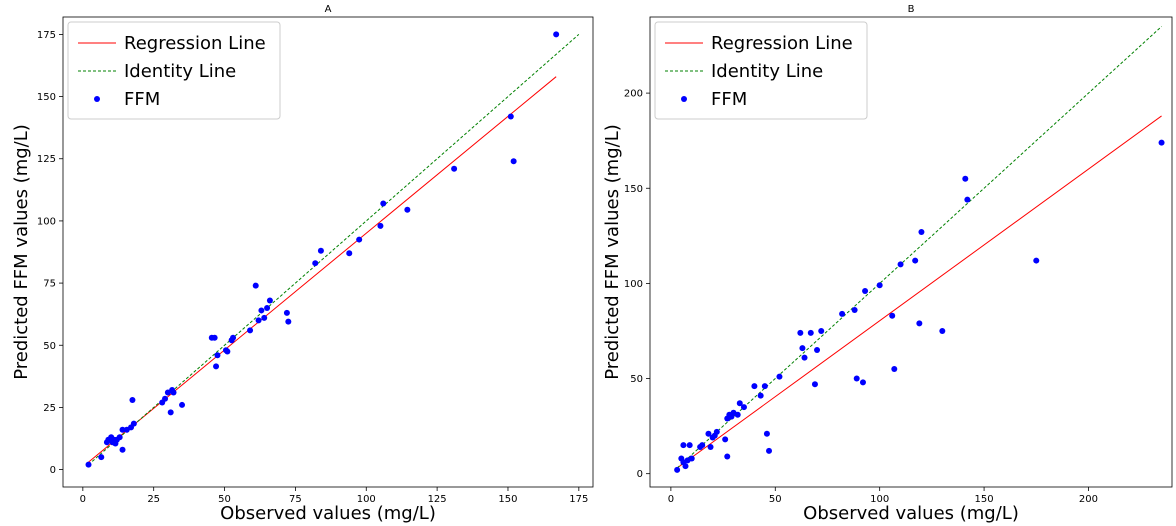 The width and height of the screenshot is (1176, 526). Describe the element at coordinates (911, 9) in the screenshot. I see `chart-title: B` at that location.